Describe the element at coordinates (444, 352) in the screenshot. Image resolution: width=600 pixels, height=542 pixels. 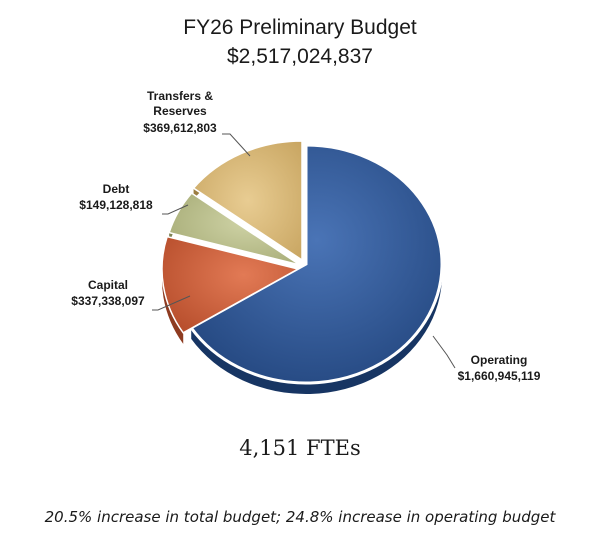
I see `leader-operating` at that location.